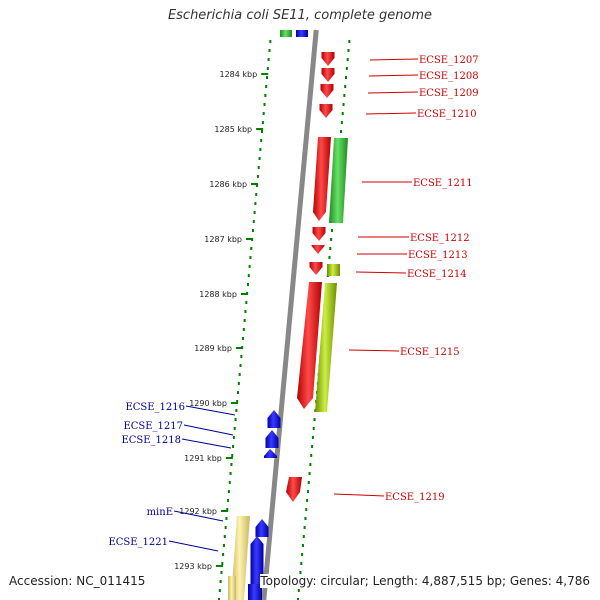 This screenshot has height=600, width=600. I want to click on gene-label-forward: ECSE_1208, so click(449, 76).